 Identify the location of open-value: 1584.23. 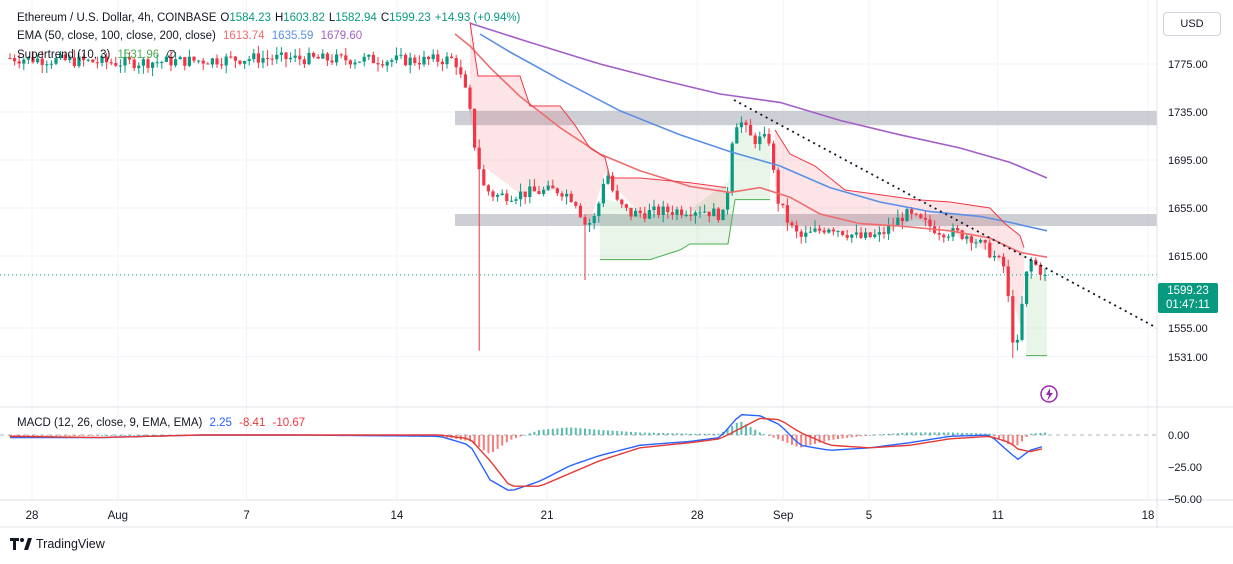
(250, 18).